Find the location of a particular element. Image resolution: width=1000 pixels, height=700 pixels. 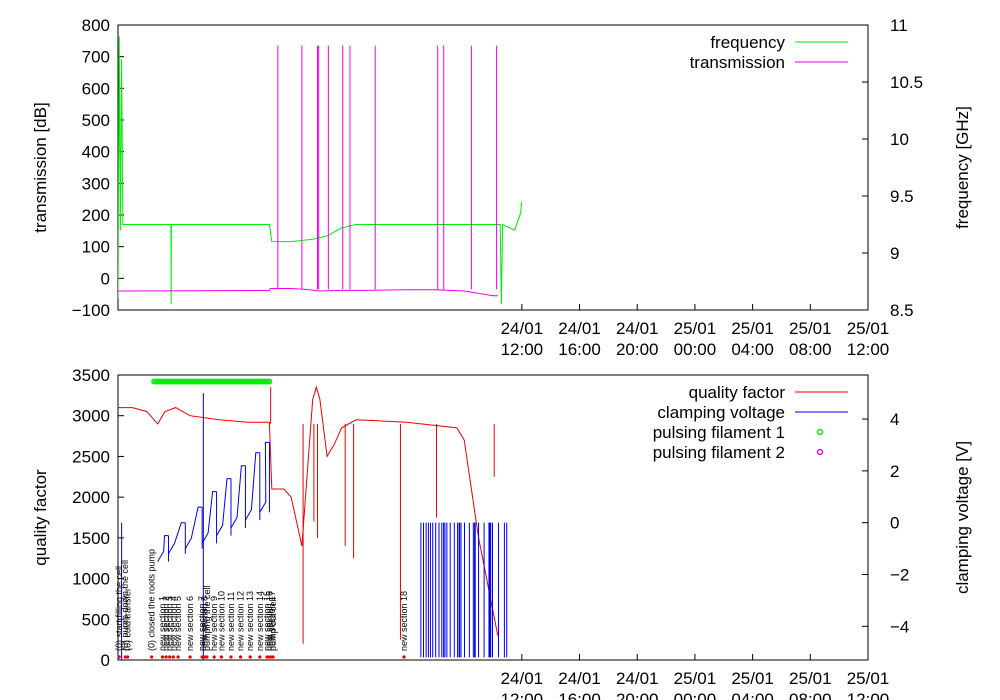

top-y-tick-label: 400 is located at coordinates (96, 152).